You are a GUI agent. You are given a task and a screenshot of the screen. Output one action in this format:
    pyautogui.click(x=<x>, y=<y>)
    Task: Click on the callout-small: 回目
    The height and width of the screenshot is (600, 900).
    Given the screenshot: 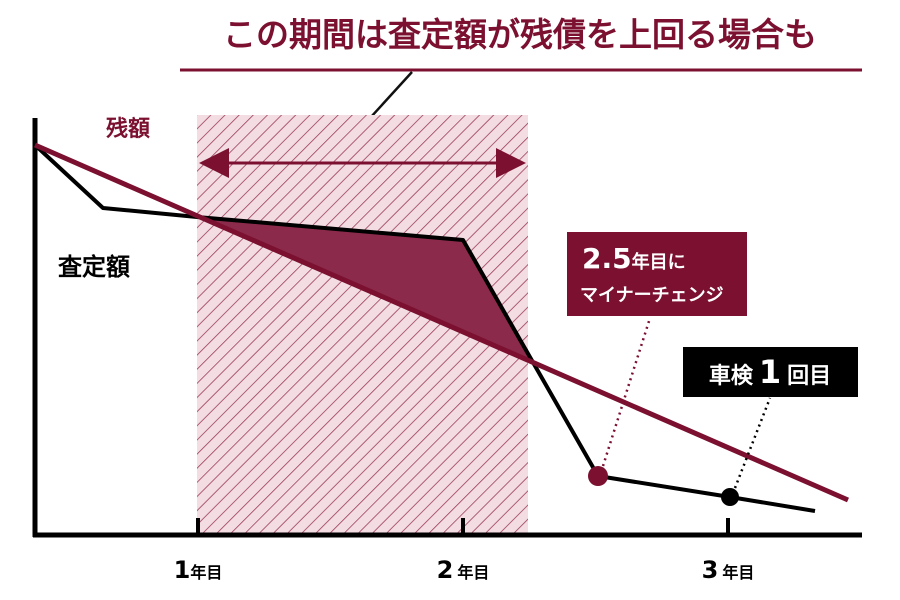 What is the action you would take?
    pyautogui.click(x=809, y=376)
    